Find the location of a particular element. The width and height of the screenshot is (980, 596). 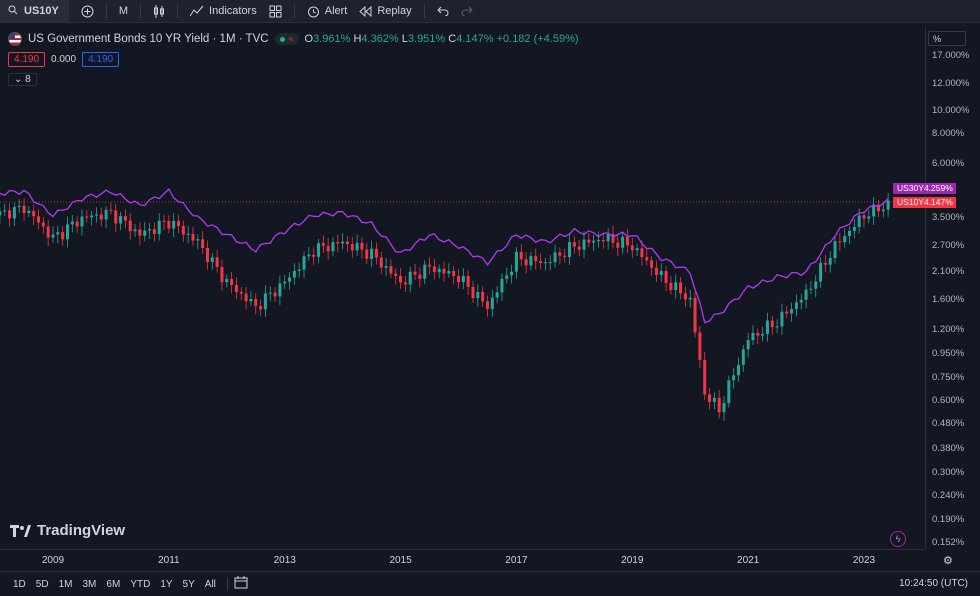

tag-symbol: US10Y is located at coordinates (910, 202).